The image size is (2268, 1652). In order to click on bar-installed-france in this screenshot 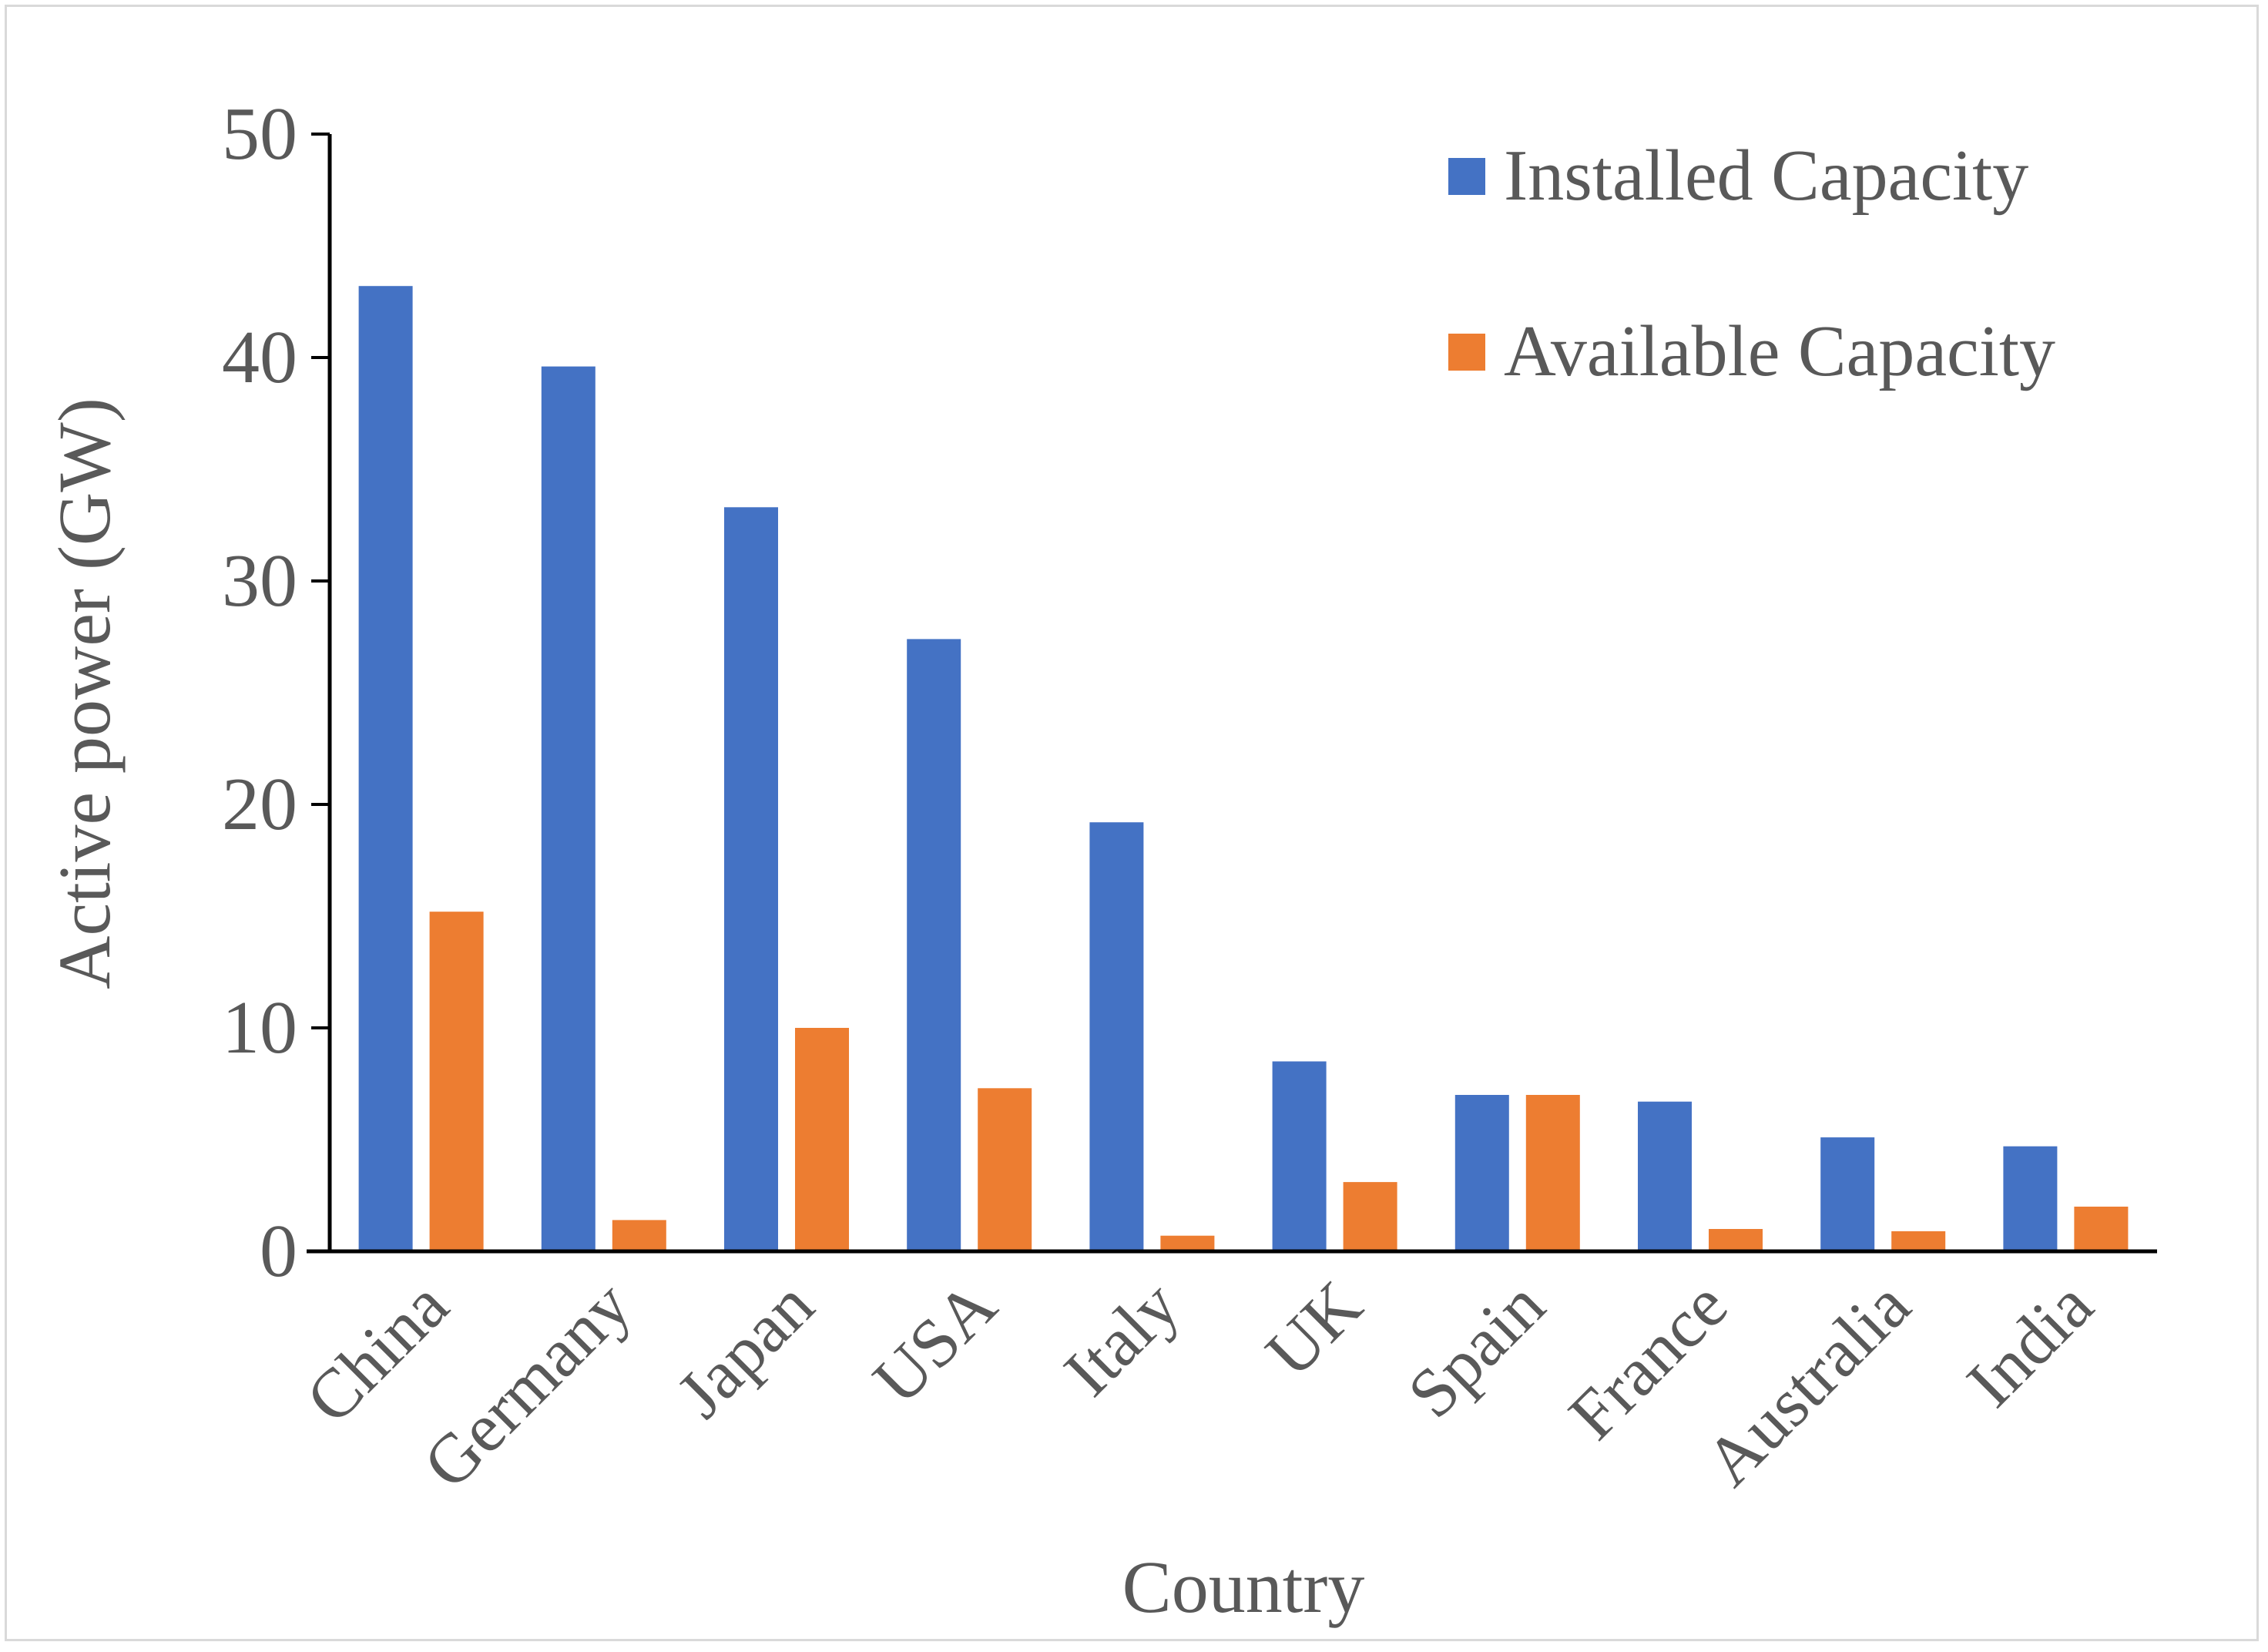, I will do `click(1665, 1176)`.